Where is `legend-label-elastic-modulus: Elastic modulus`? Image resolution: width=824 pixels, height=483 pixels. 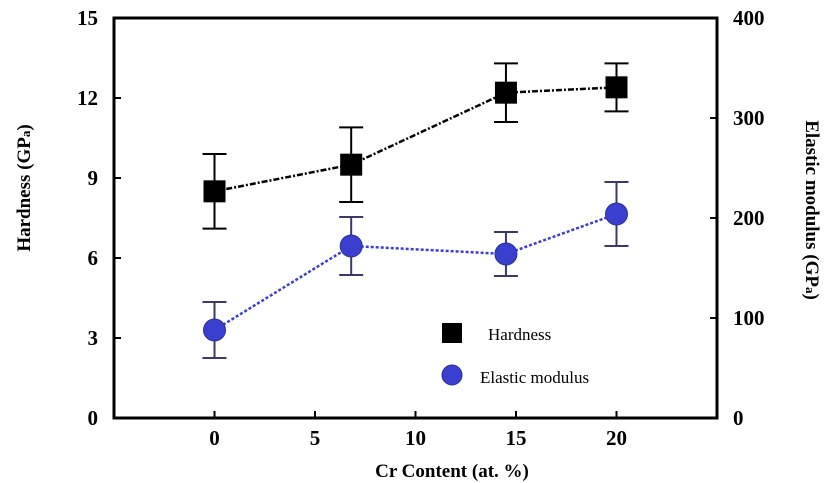
legend-label-elastic-modulus: Elastic modulus is located at coordinates (534, 377).